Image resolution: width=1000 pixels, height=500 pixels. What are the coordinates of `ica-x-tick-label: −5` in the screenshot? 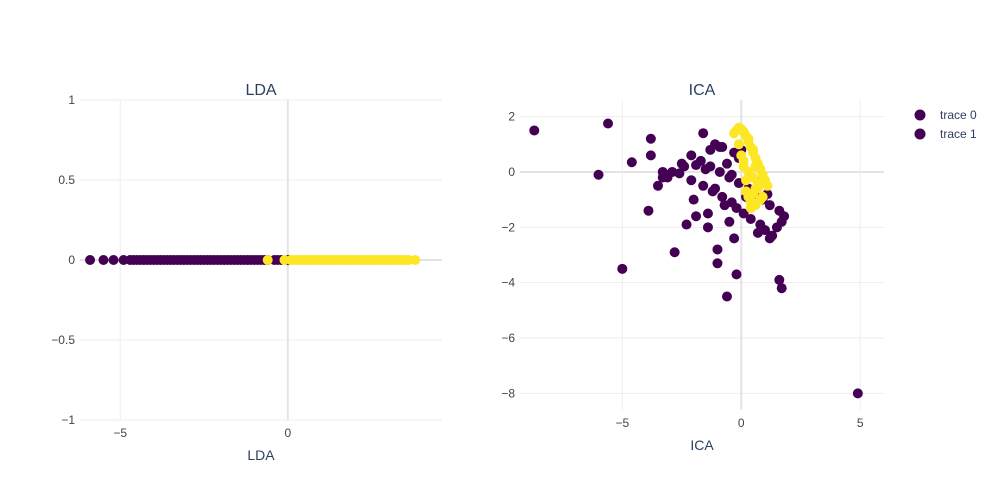 It's located at (622, 423).